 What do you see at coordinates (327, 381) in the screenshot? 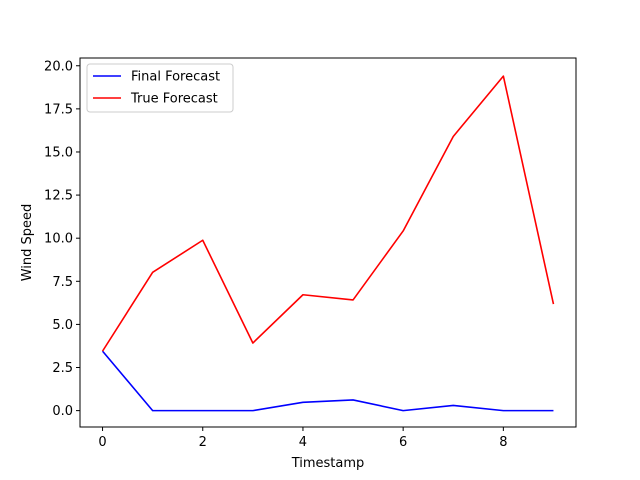
I see `series-line-final-forecast` at bounding box center [327, 381].